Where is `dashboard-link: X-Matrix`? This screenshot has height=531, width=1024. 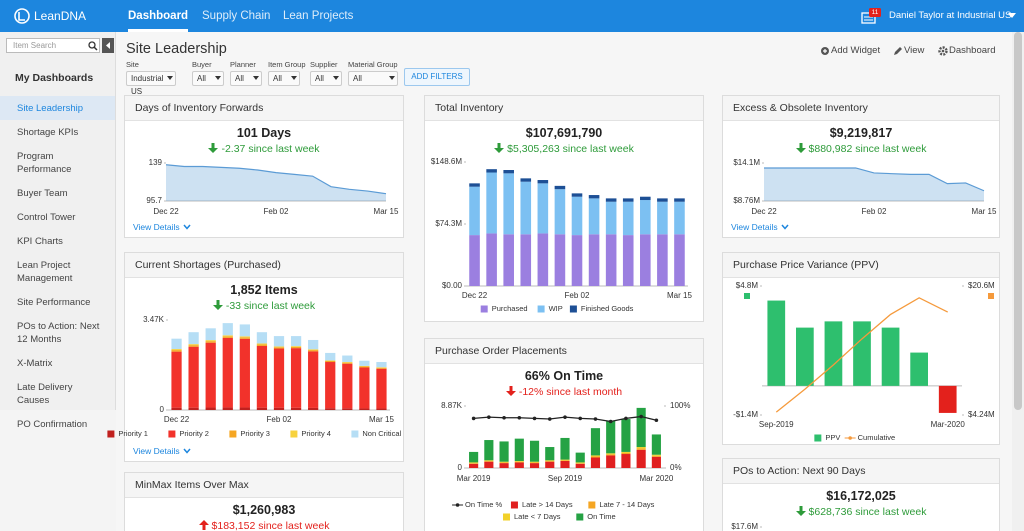
dashboard-link: X-Matrix is located at coordinates (35, 363).